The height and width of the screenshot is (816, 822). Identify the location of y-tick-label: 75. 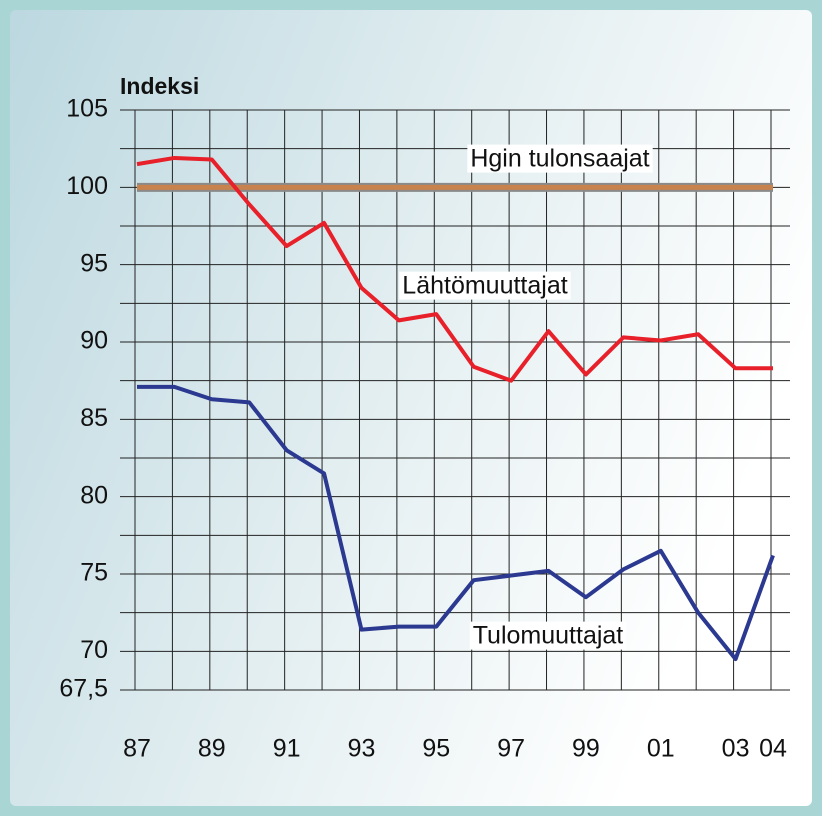
(94, 573).